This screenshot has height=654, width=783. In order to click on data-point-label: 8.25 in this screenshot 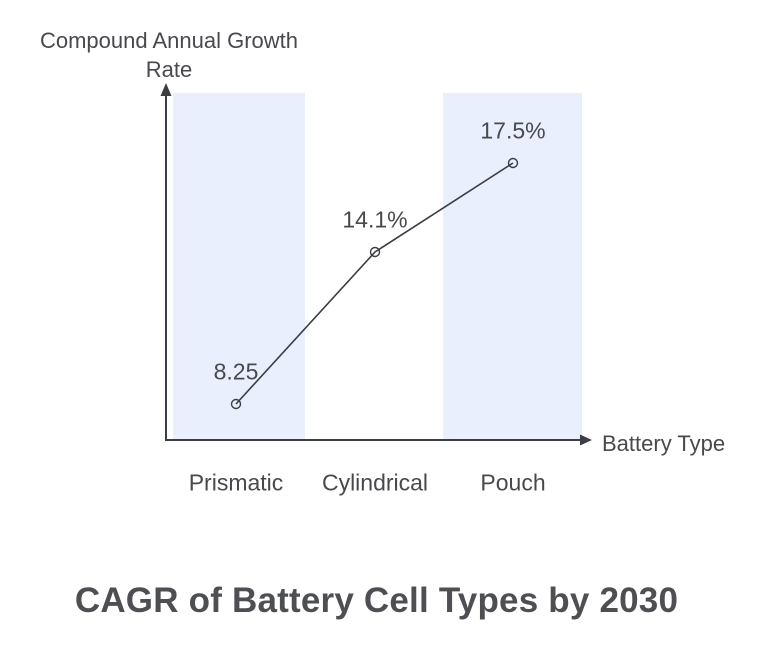, I will do `click(236, 371)`.